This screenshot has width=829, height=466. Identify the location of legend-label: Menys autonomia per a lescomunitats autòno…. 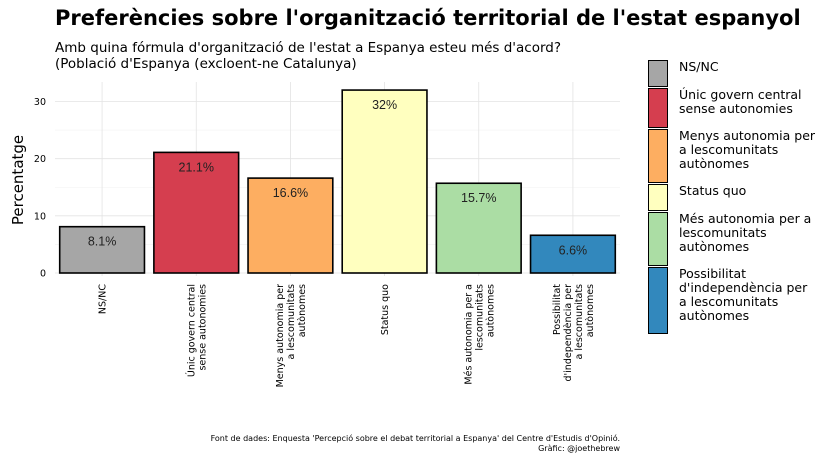
(747, 149).